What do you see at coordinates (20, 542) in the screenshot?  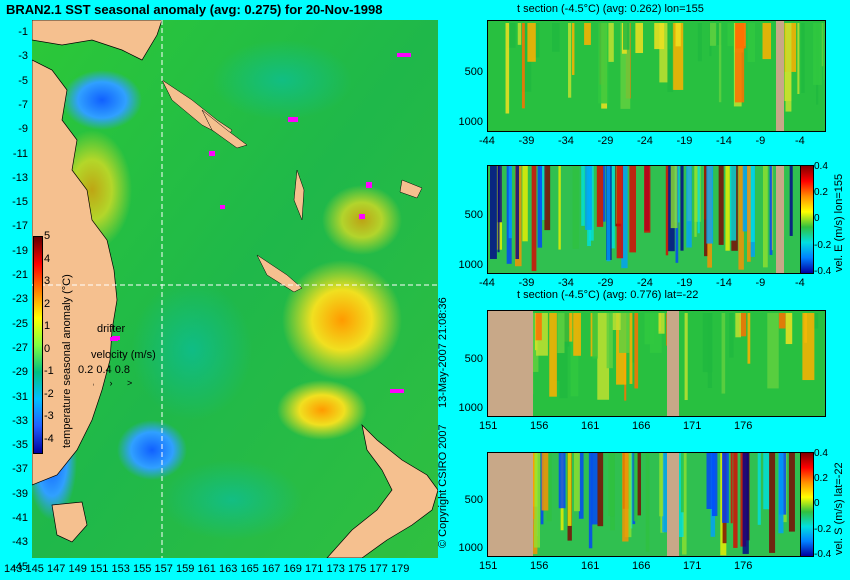 I see `lat-tick: -43` at bounding box center [20, 542].